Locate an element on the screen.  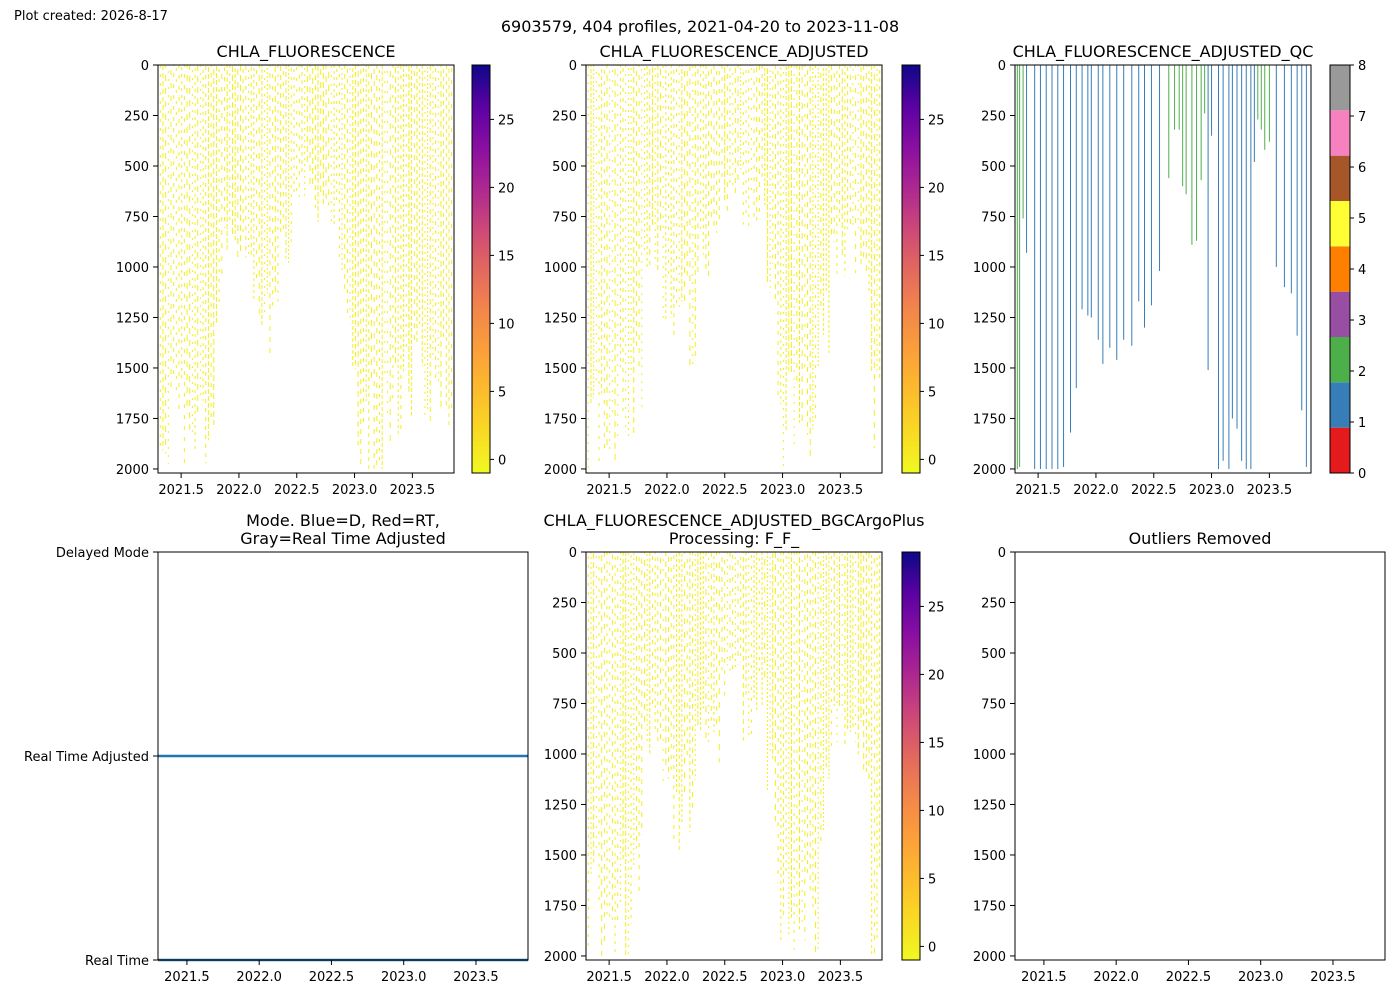
panel-title: CHLA_FLUORESCENCE_ADJUSTED_QC is located at coordinates (1163, 52).